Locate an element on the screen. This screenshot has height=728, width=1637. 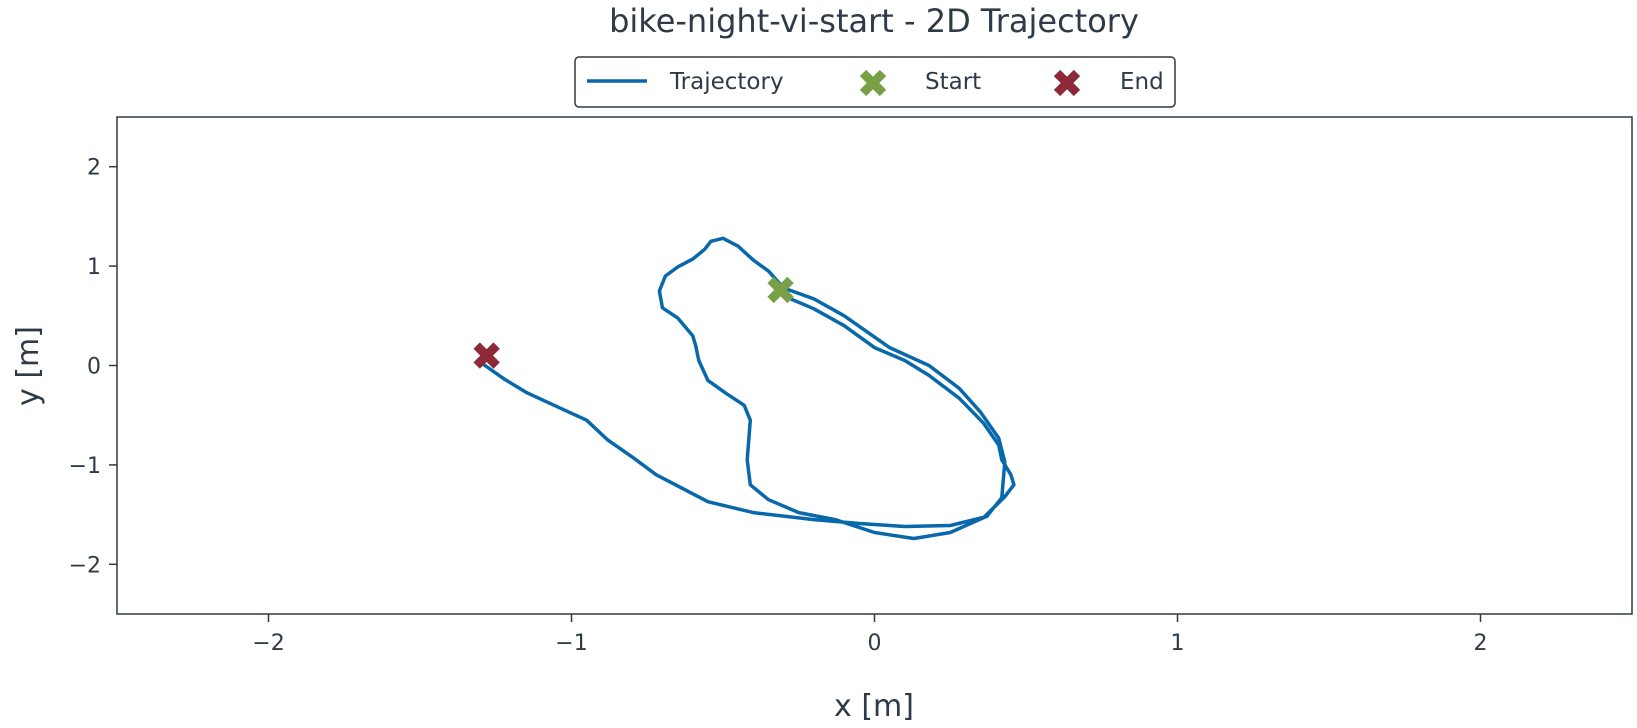
legend-end-label: End is located at coordinates (1142, 82).